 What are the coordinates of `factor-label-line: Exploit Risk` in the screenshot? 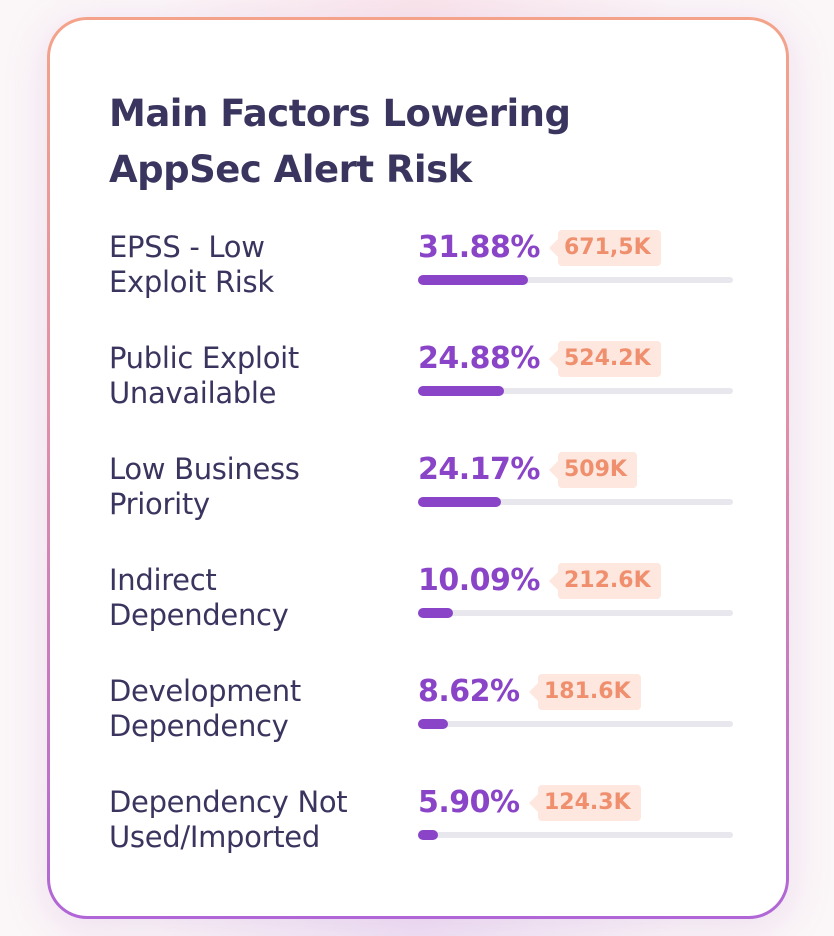 It's located at (191, 282).